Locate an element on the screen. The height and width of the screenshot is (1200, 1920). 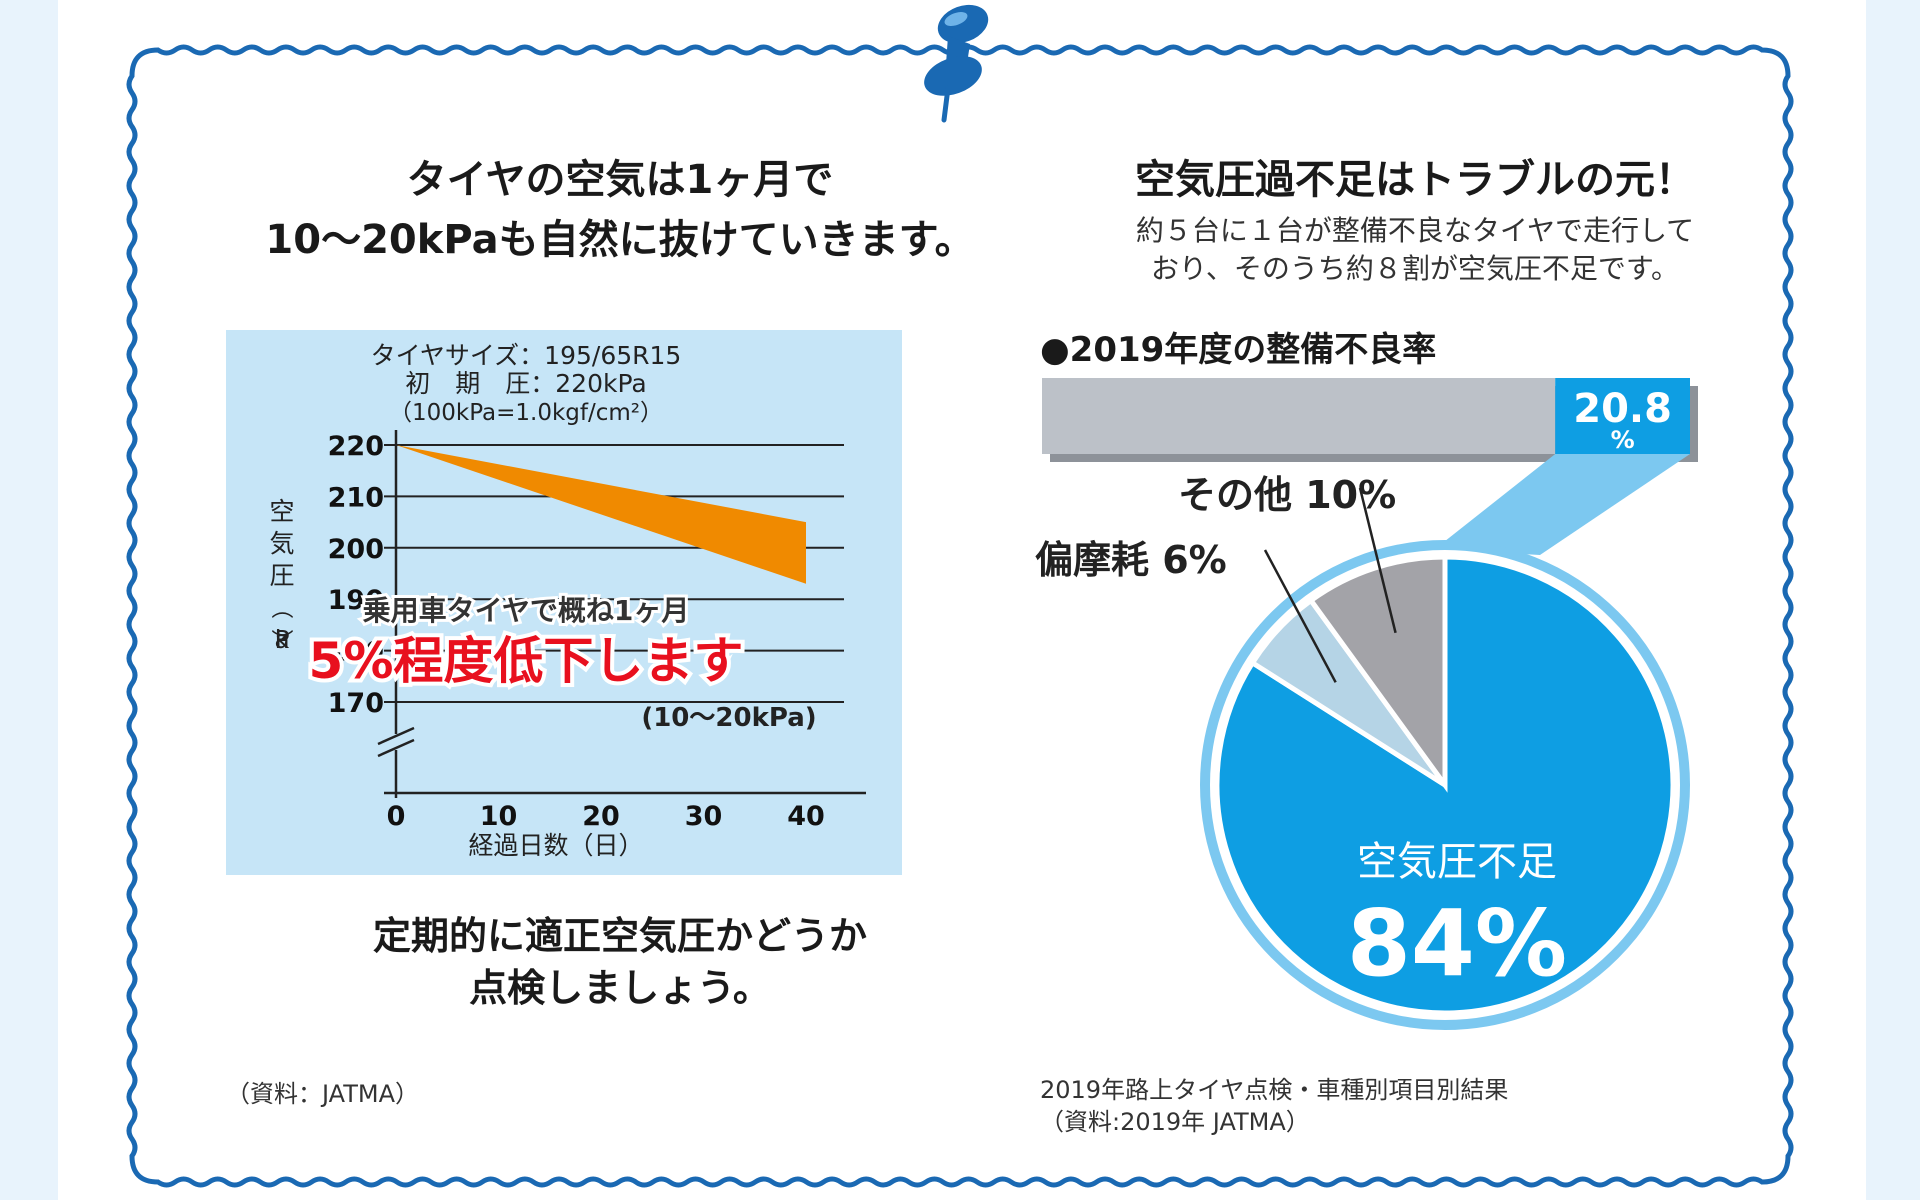
pie-leader-lines is located at coordinates (1330, 585).